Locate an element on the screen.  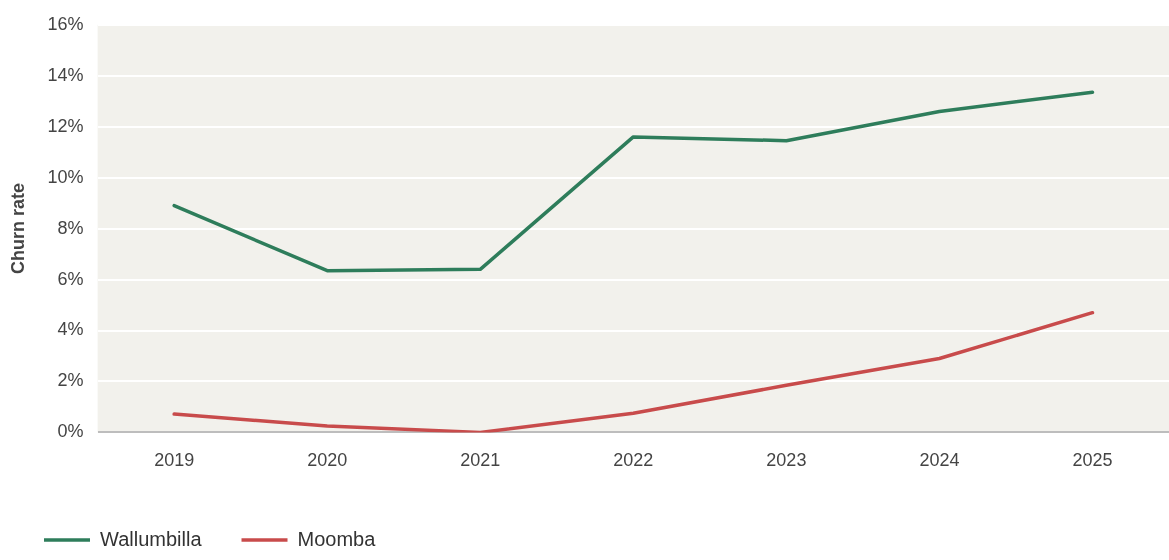
x-tick-label: 2024 is located at coordinates (939, 460).